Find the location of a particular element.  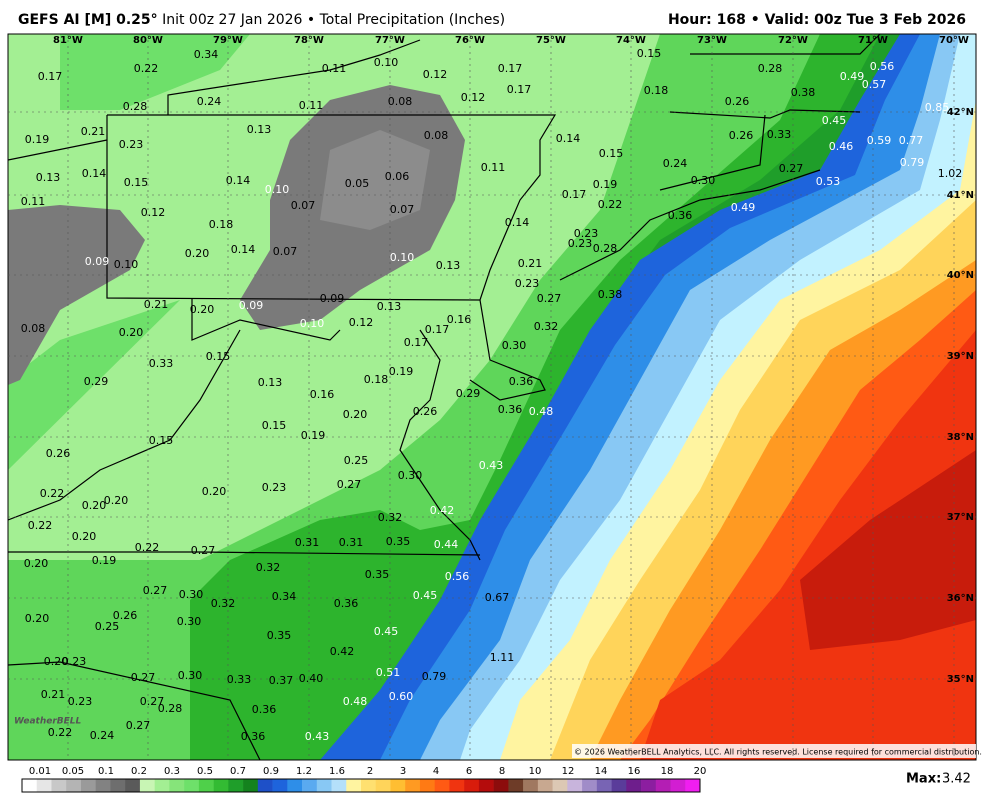

colorbar-frame is located at coordinates (361, 785).